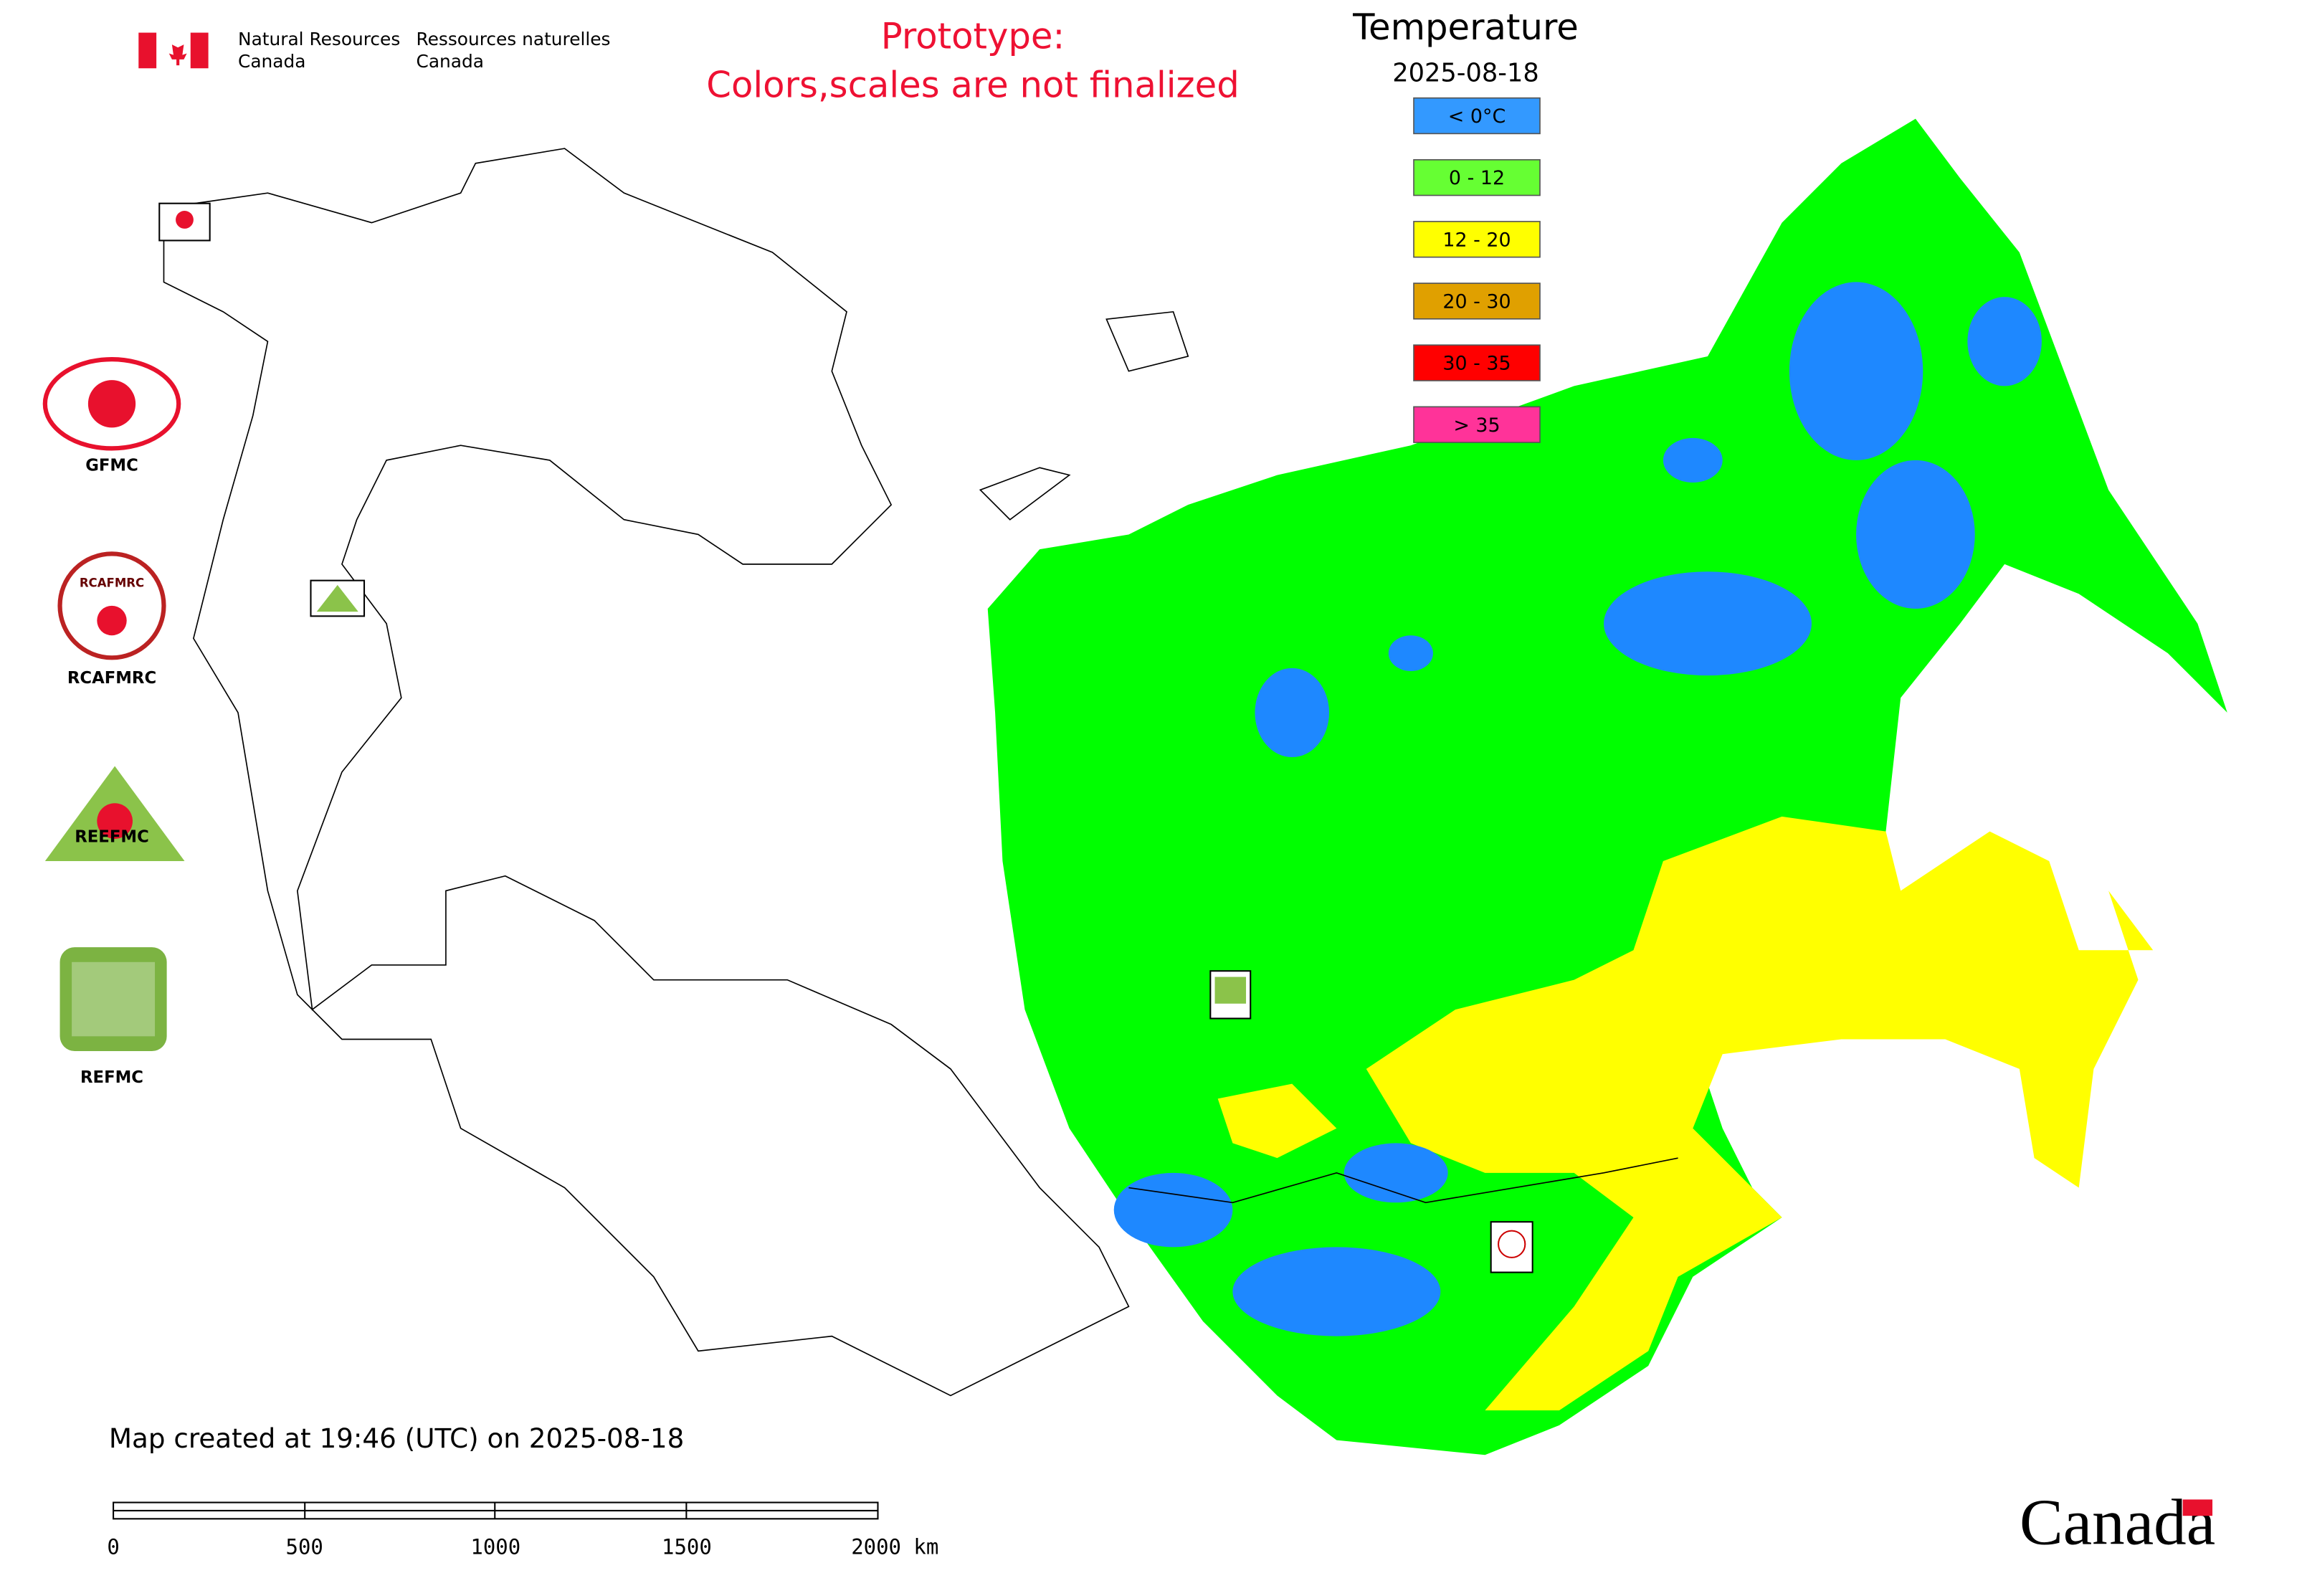  Describe the element at coordinates (112, 1077) in the screenshot. I see `logo-label: REFMC` at that location.